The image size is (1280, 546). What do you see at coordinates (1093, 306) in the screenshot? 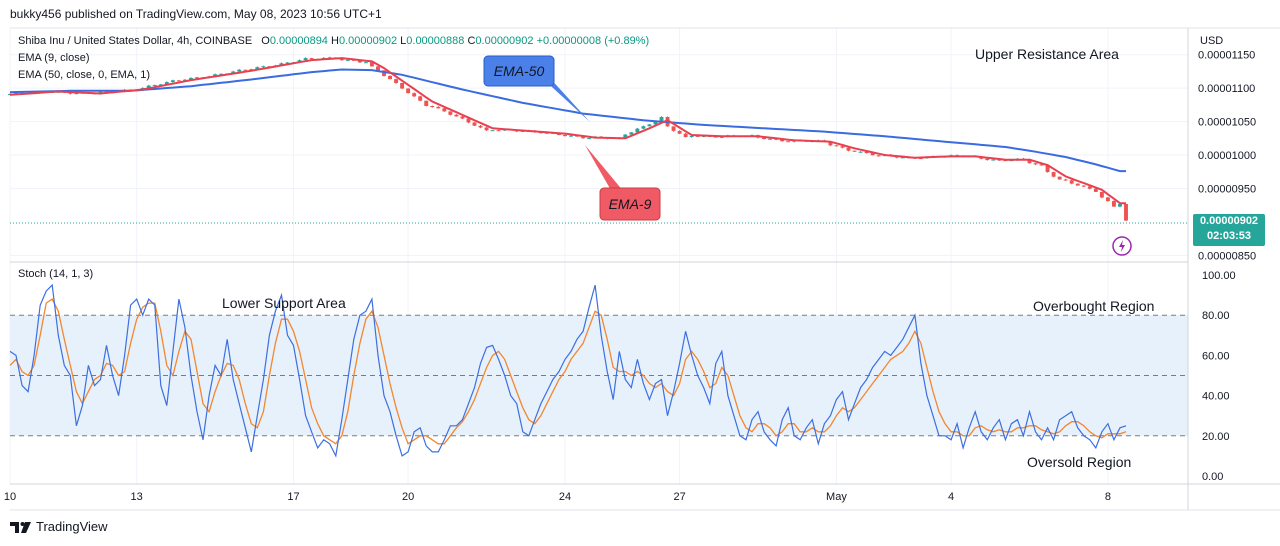
I see `overbought-label: Overbought Region` at bounding box center [1093, 306].